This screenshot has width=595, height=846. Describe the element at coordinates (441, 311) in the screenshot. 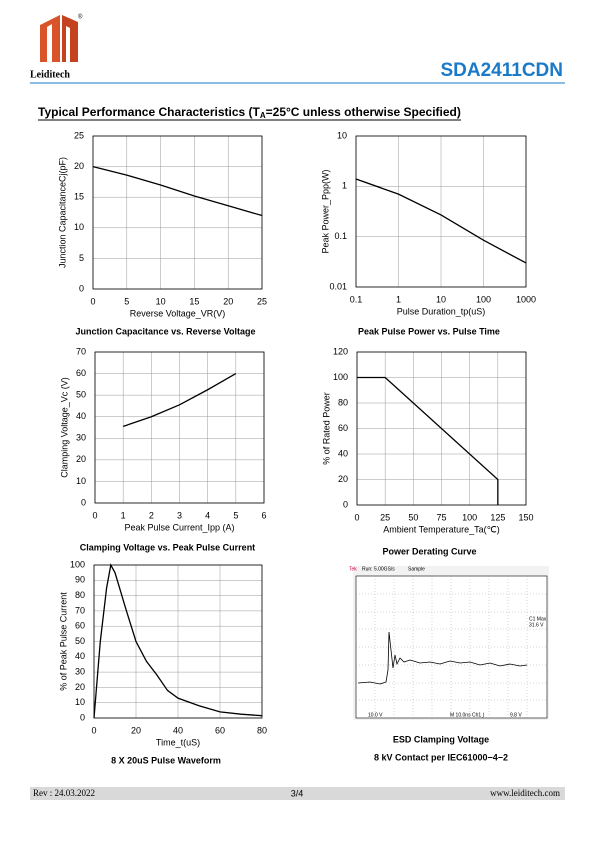

I see `x-axis-label: Pulse Duration_tp(uS)` at that location.